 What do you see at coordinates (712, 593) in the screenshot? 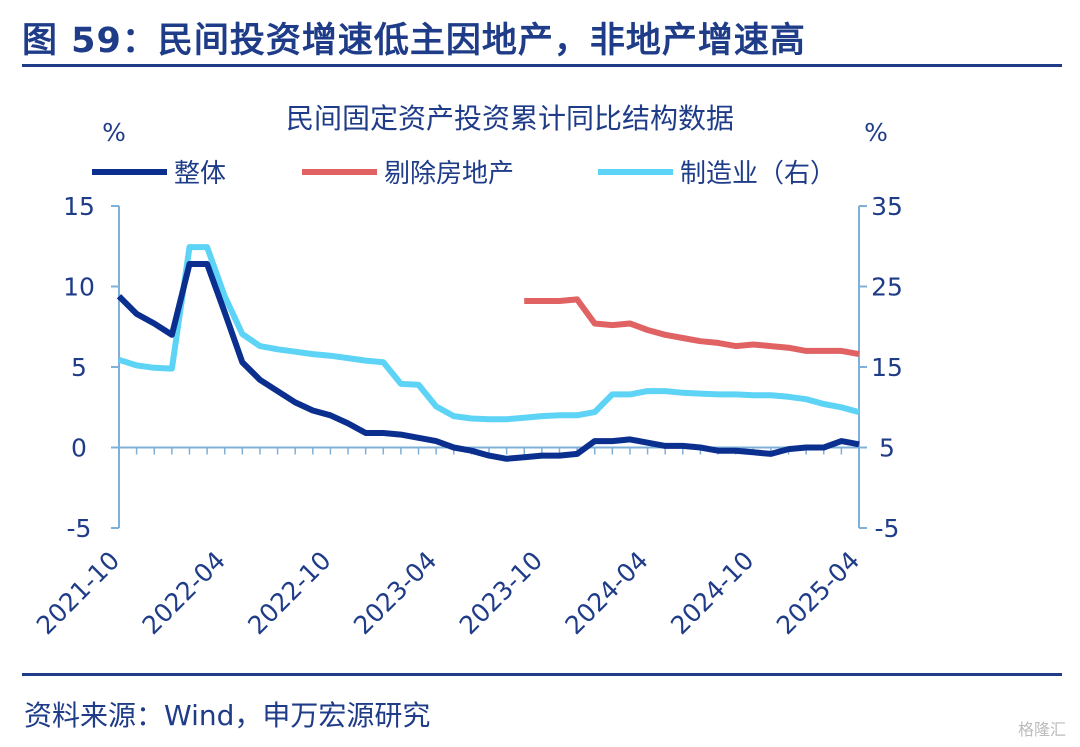
I see `x-tick-label: 2024-10` at bounding box center [712, 593].